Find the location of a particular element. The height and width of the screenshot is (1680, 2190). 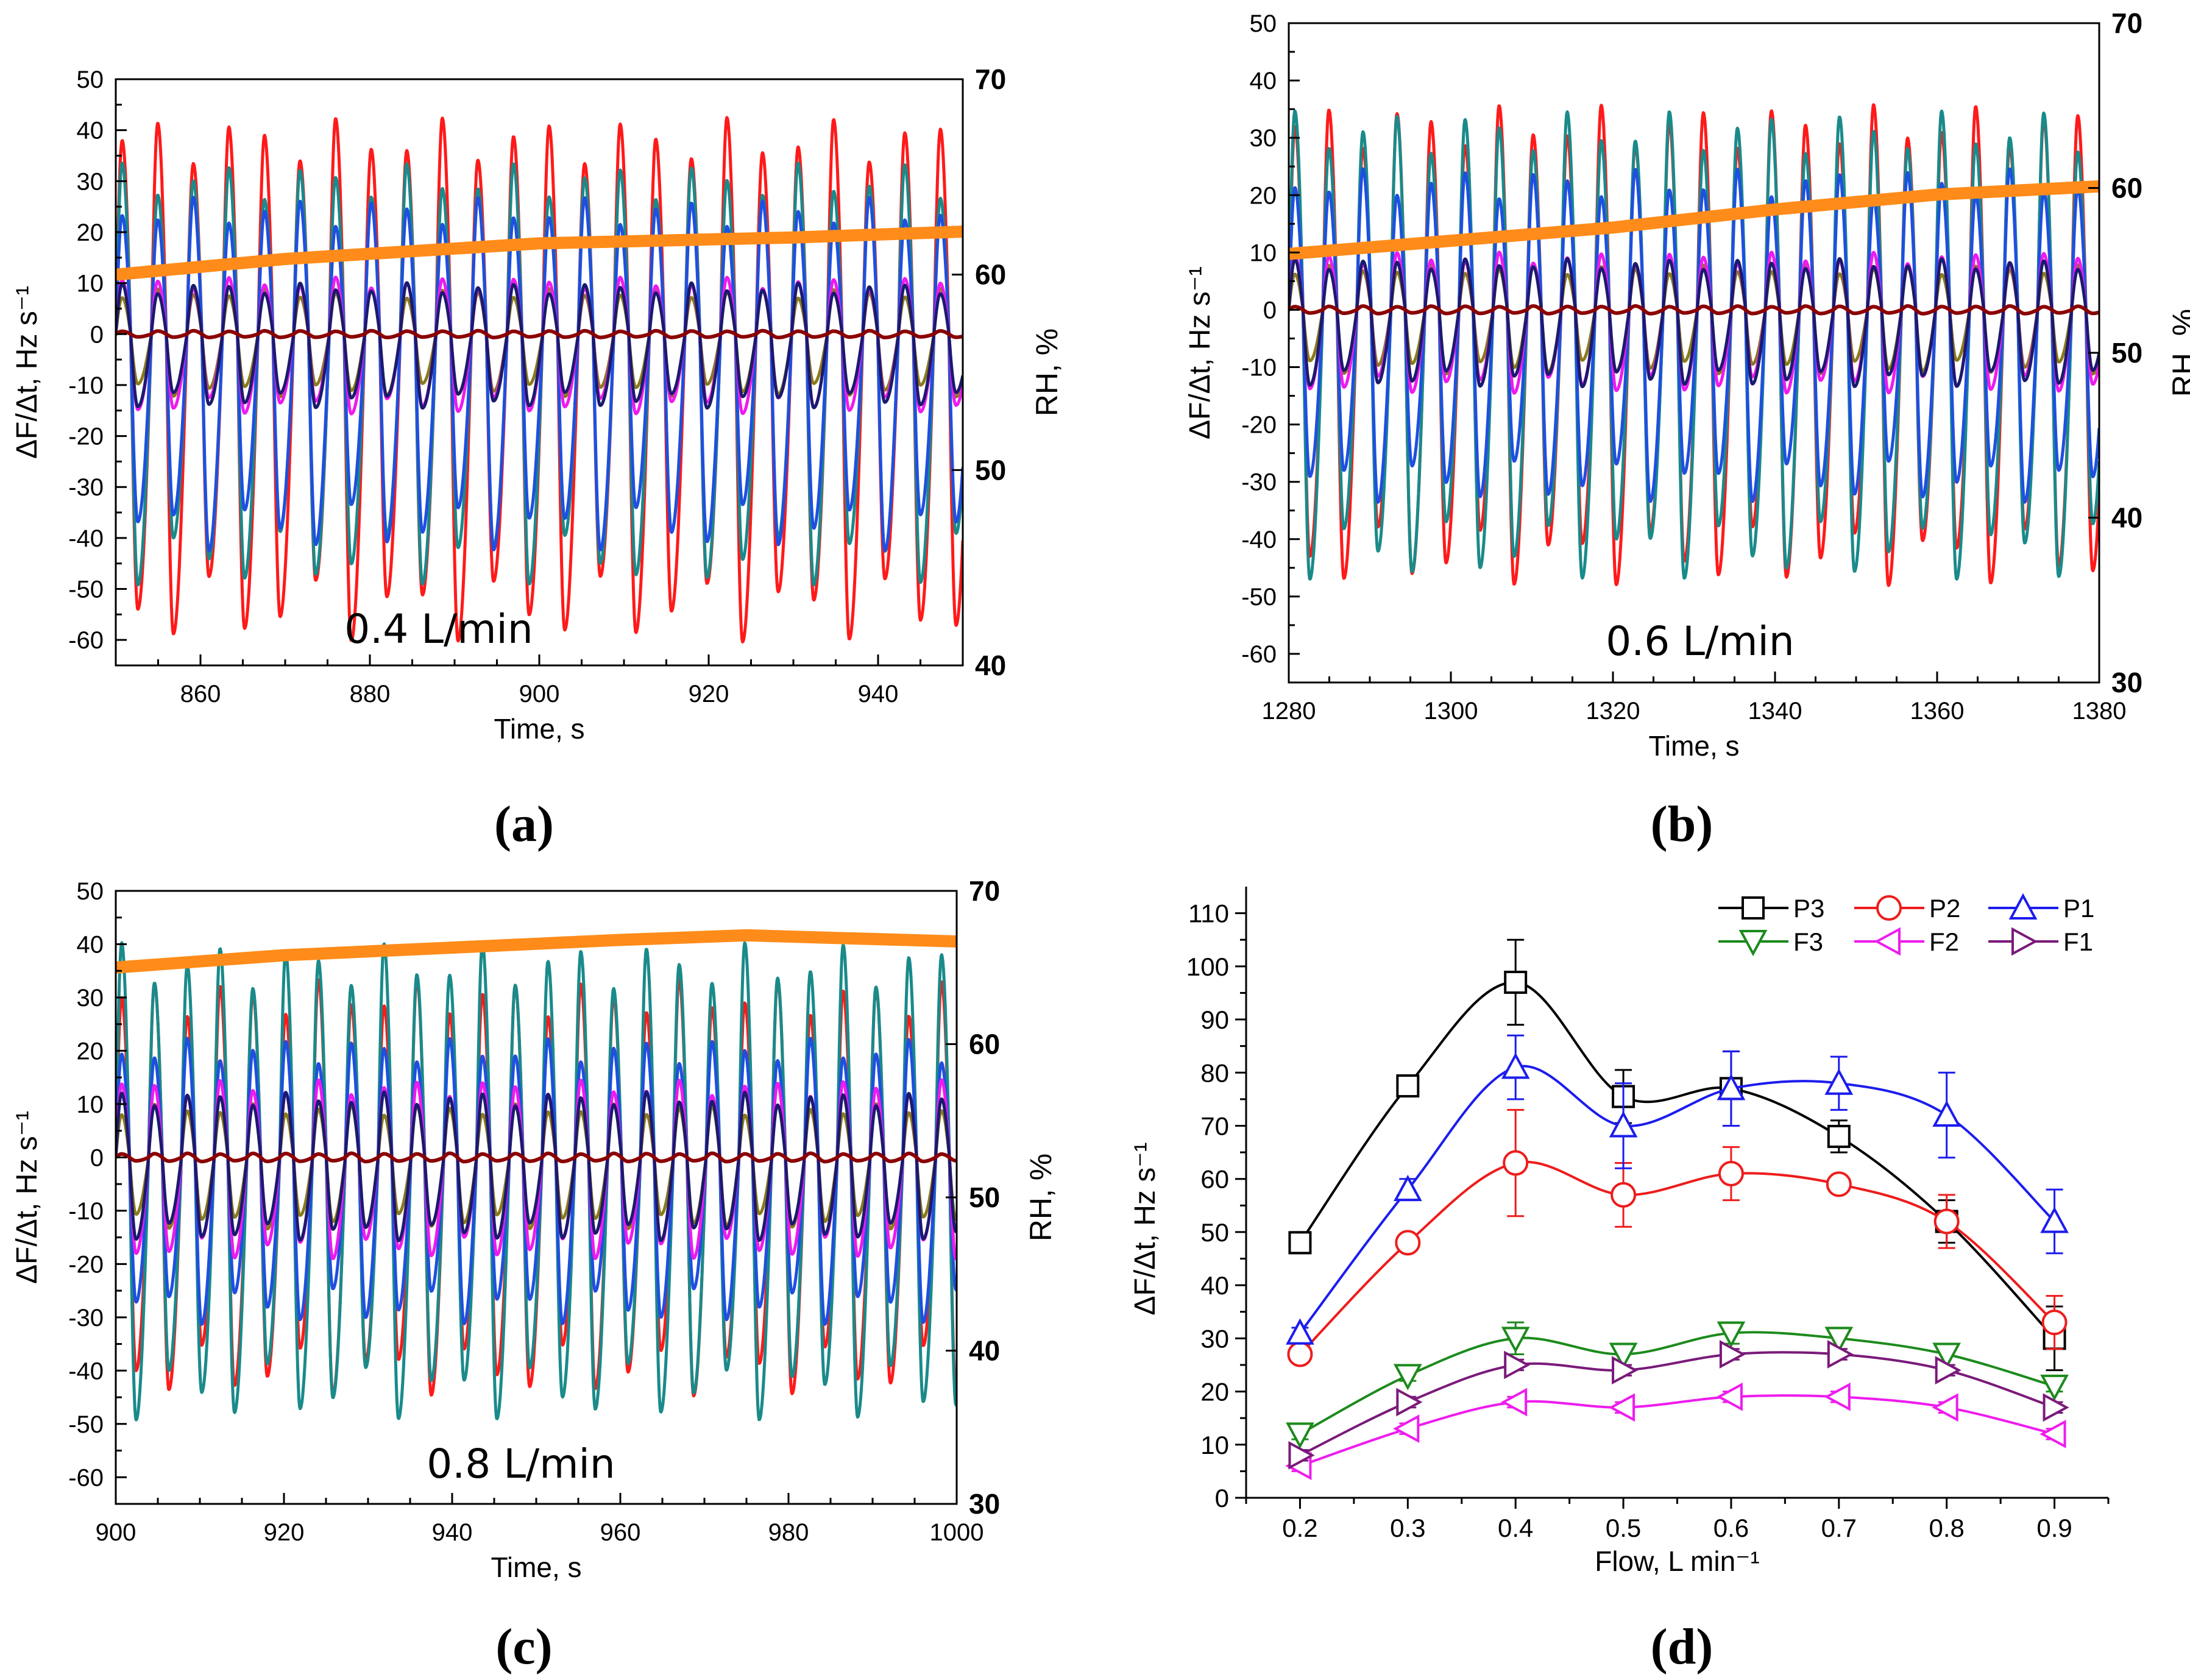

series-f3 is located at coordinates (1677, 1385).